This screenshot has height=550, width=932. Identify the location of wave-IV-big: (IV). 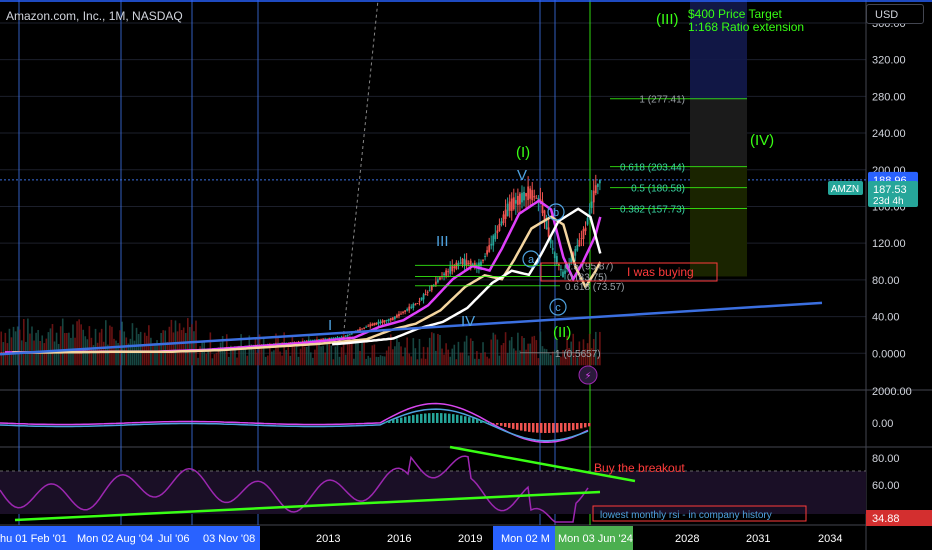
(762, 140).